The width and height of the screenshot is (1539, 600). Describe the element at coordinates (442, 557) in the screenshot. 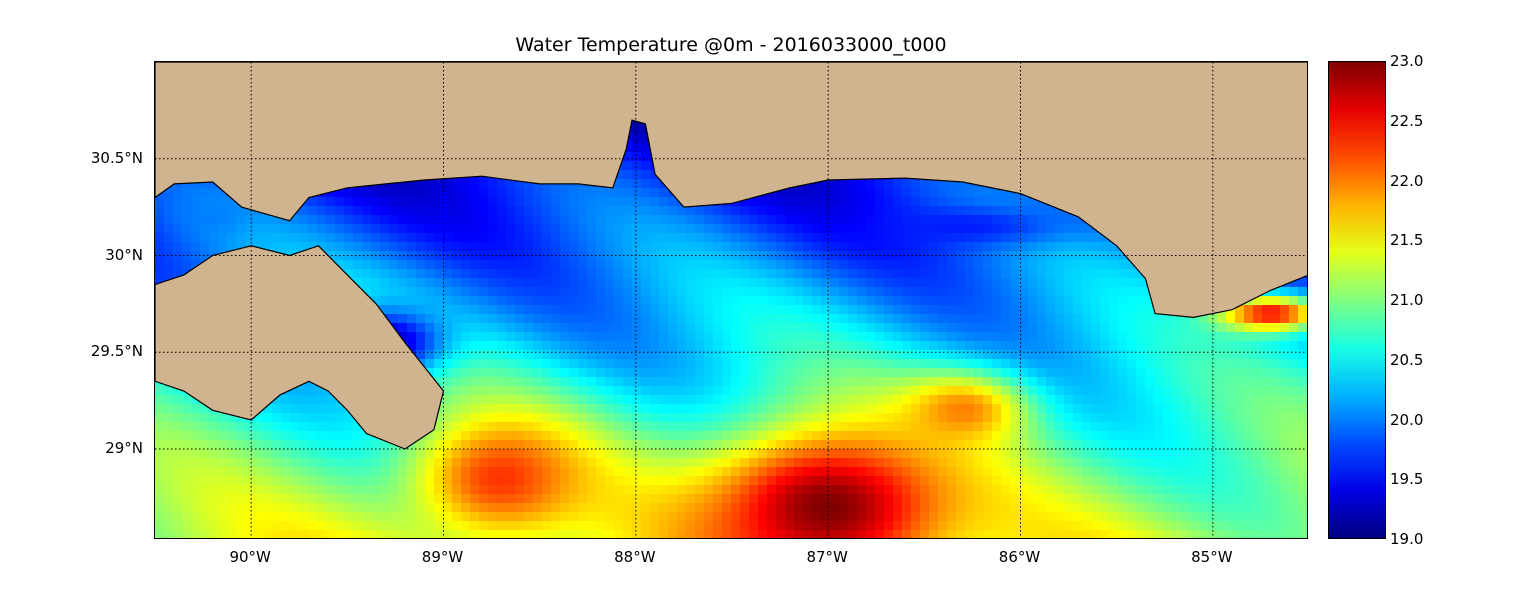

I see `longitude-tick-label: 89°W` at that location.